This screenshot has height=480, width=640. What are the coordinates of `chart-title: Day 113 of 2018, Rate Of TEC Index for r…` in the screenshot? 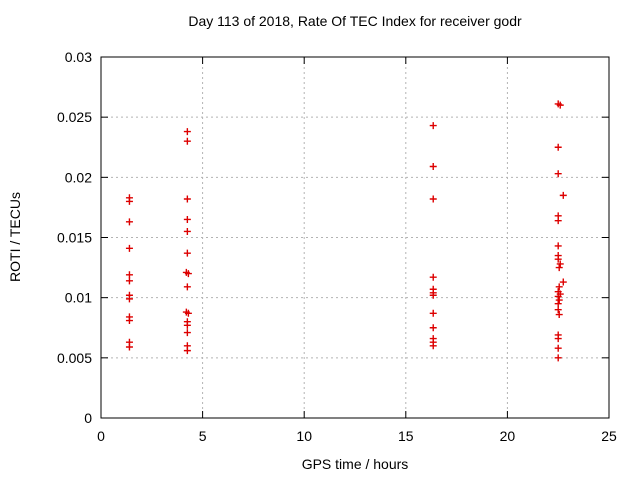 It's located at (355, 21).